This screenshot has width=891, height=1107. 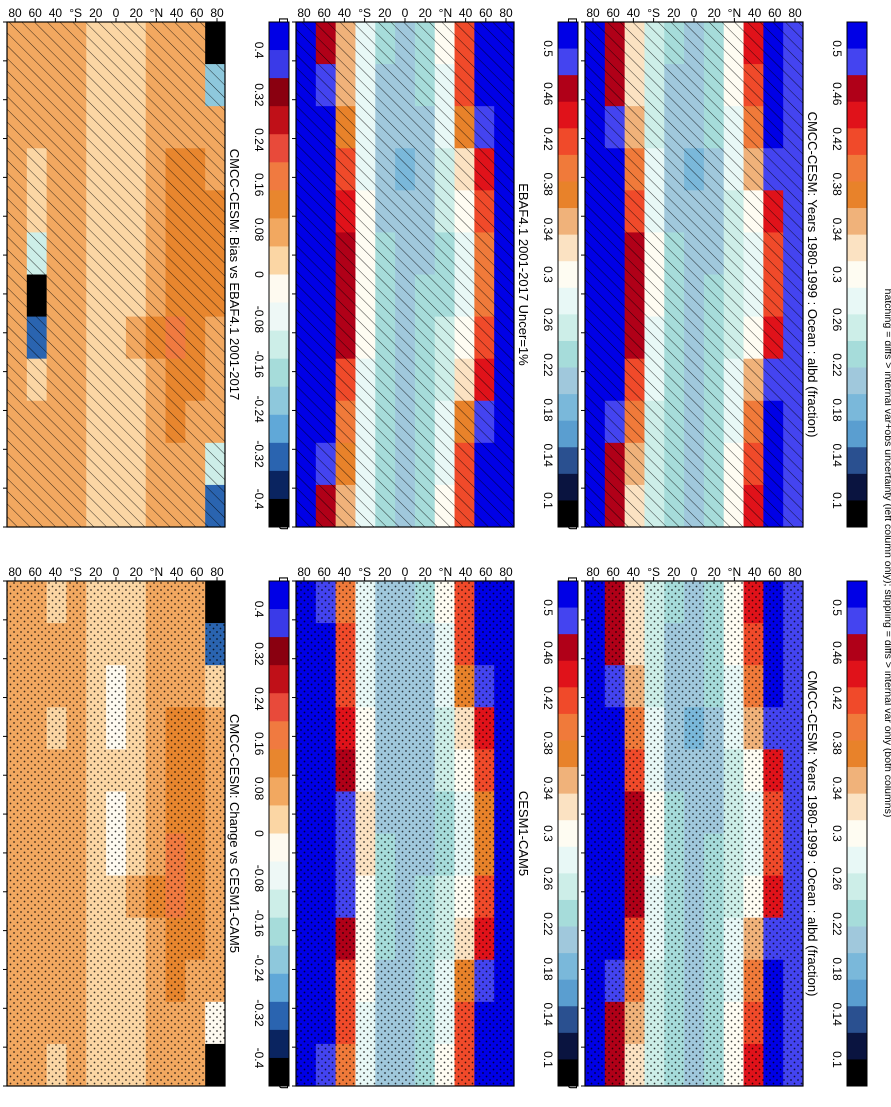 What do you see at coordinates (548, 274) in the screenshot?
I see `colorbar-tick-label: 0.3` at bounding box center [548, 274].